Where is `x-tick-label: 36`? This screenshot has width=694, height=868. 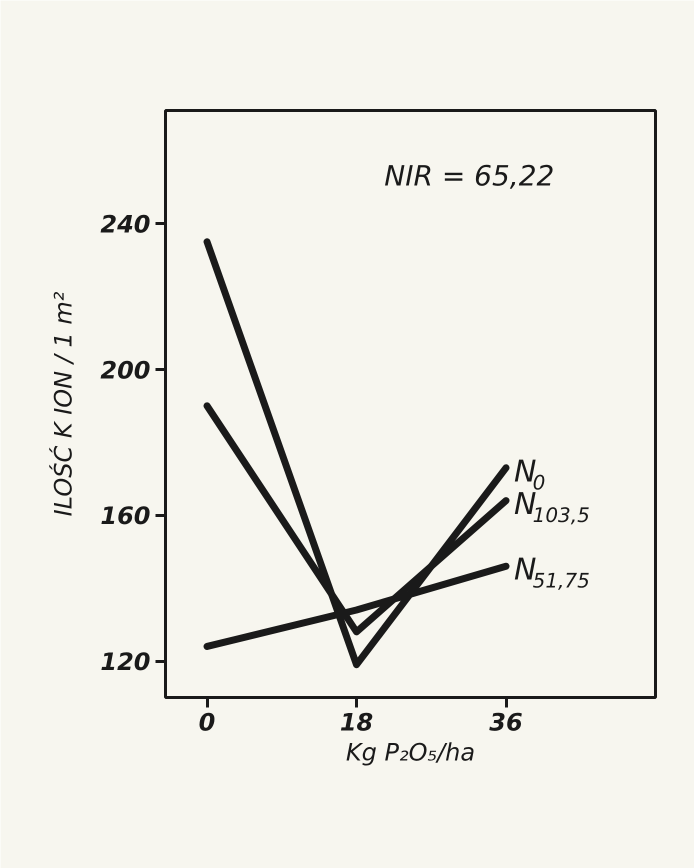 x-tick-label: 36 is located at coordinates (506, 722).